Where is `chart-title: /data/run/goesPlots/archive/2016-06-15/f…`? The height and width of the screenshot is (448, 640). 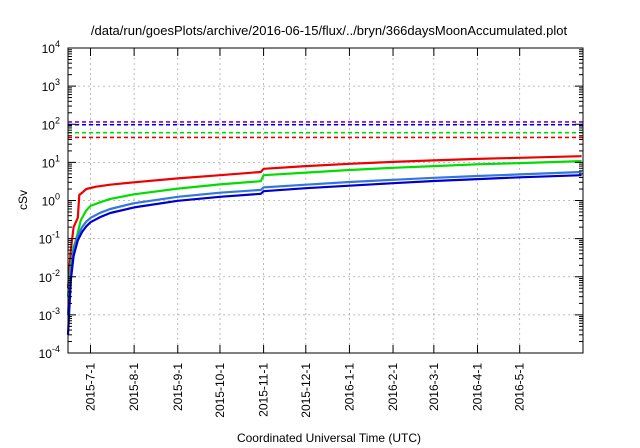
chart-title: /data/run/goesPlots/archive/2016-06-15/f… is located at coordinates (329, 30).